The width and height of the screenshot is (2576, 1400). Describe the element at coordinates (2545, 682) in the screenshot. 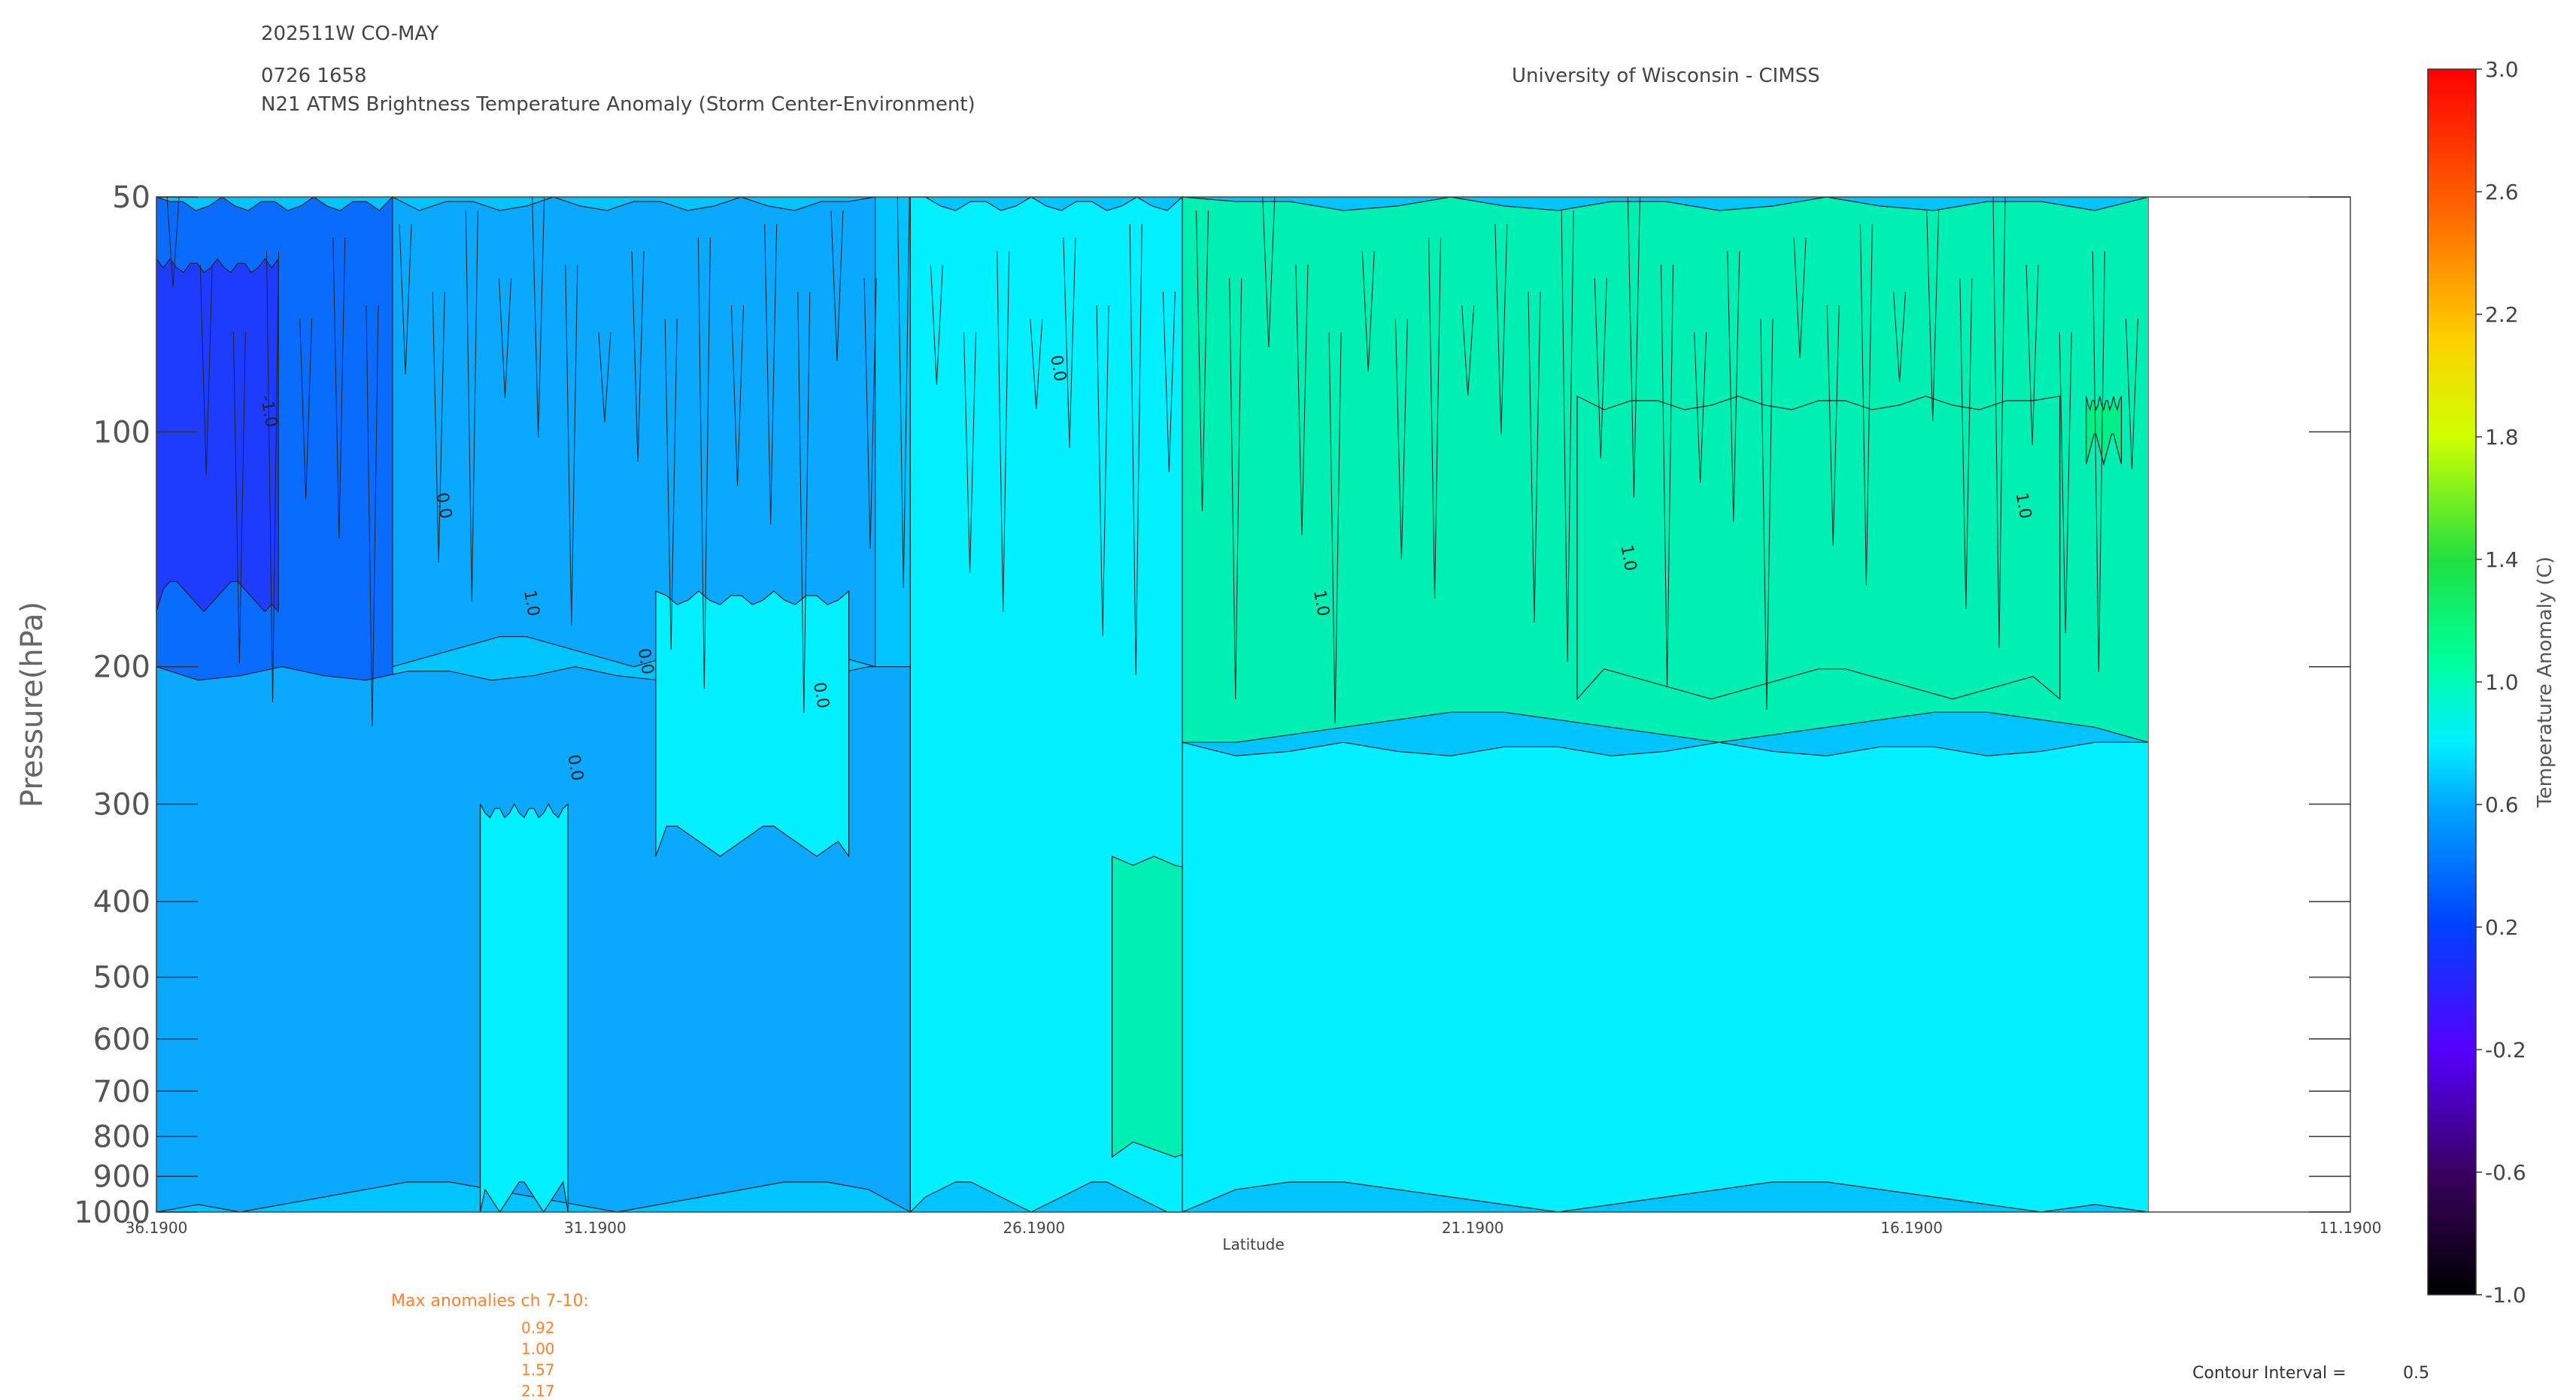

I see `colorbar-label: Temperature Anomaly (C)` at that location.